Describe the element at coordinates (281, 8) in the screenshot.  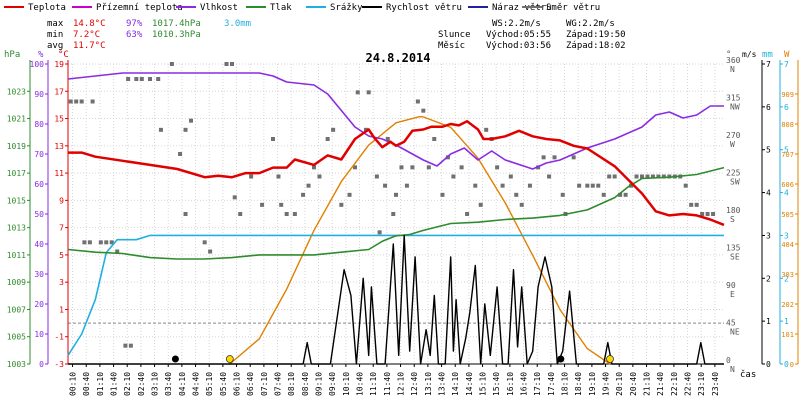
I see `legend-label: Tlak` at that location.